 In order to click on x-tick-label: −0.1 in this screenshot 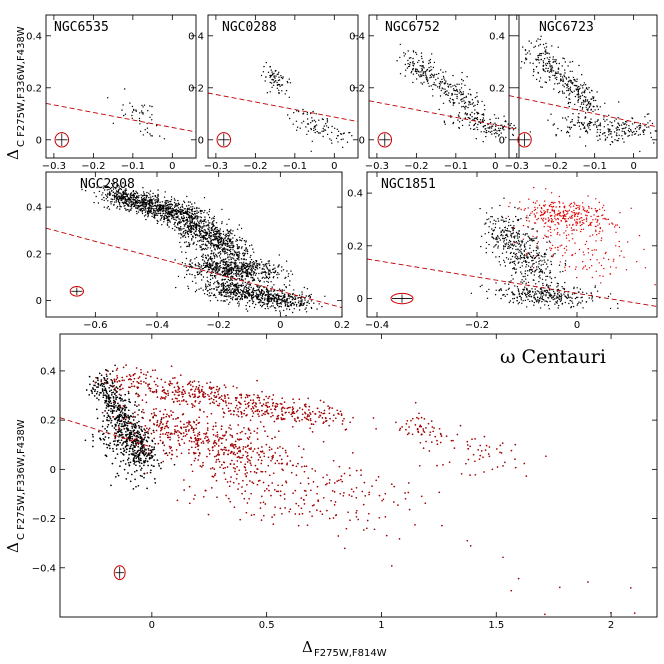, I will do `click(295, 166)`.